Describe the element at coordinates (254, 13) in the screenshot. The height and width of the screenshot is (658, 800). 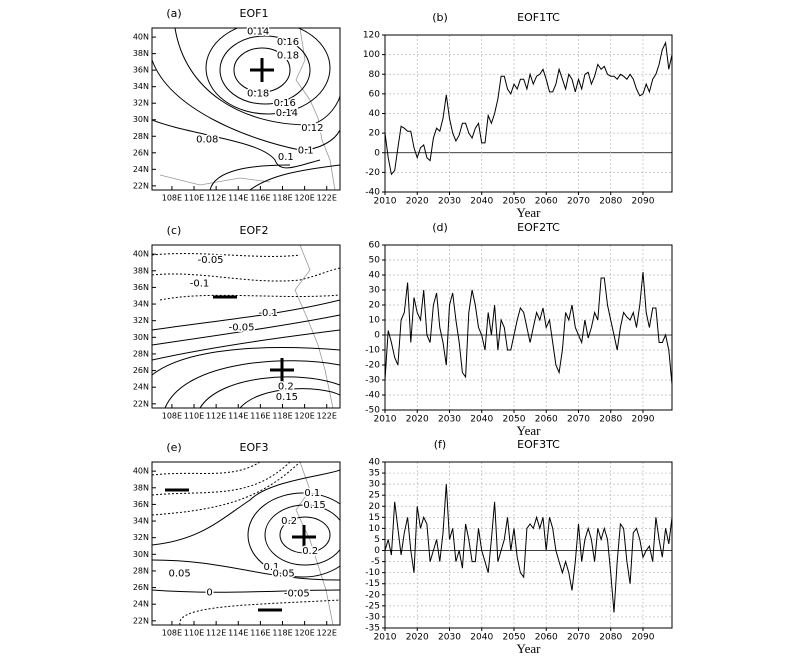
I see `panel-title: EOF1` at that location.